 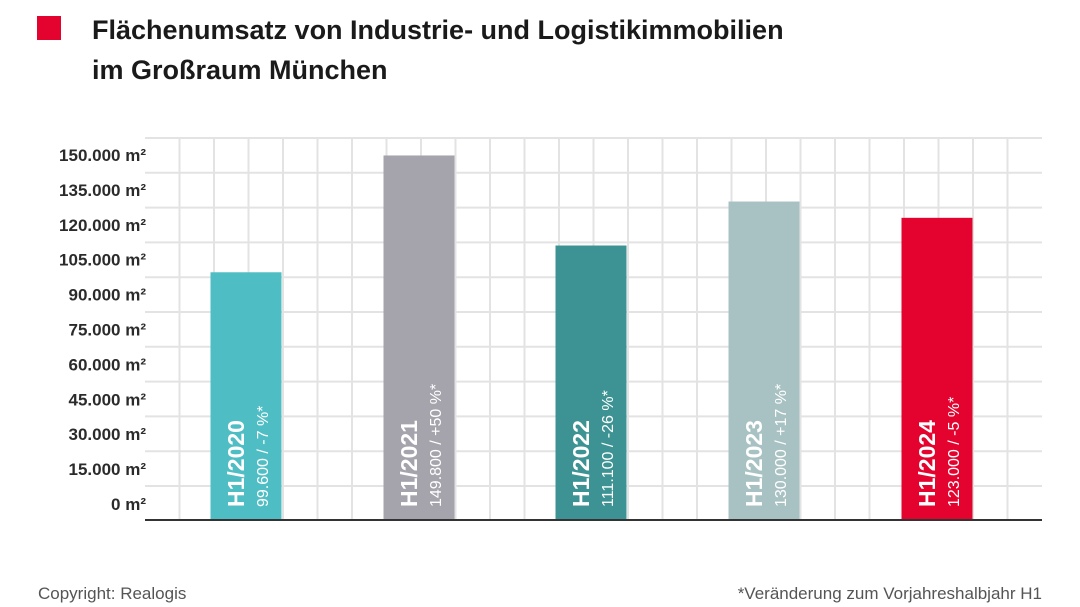 What do you see at coordinates (108, 399) in the screenshot?
I see `y-tick-label: 45.000 m²` at bounding box center [108, 399].